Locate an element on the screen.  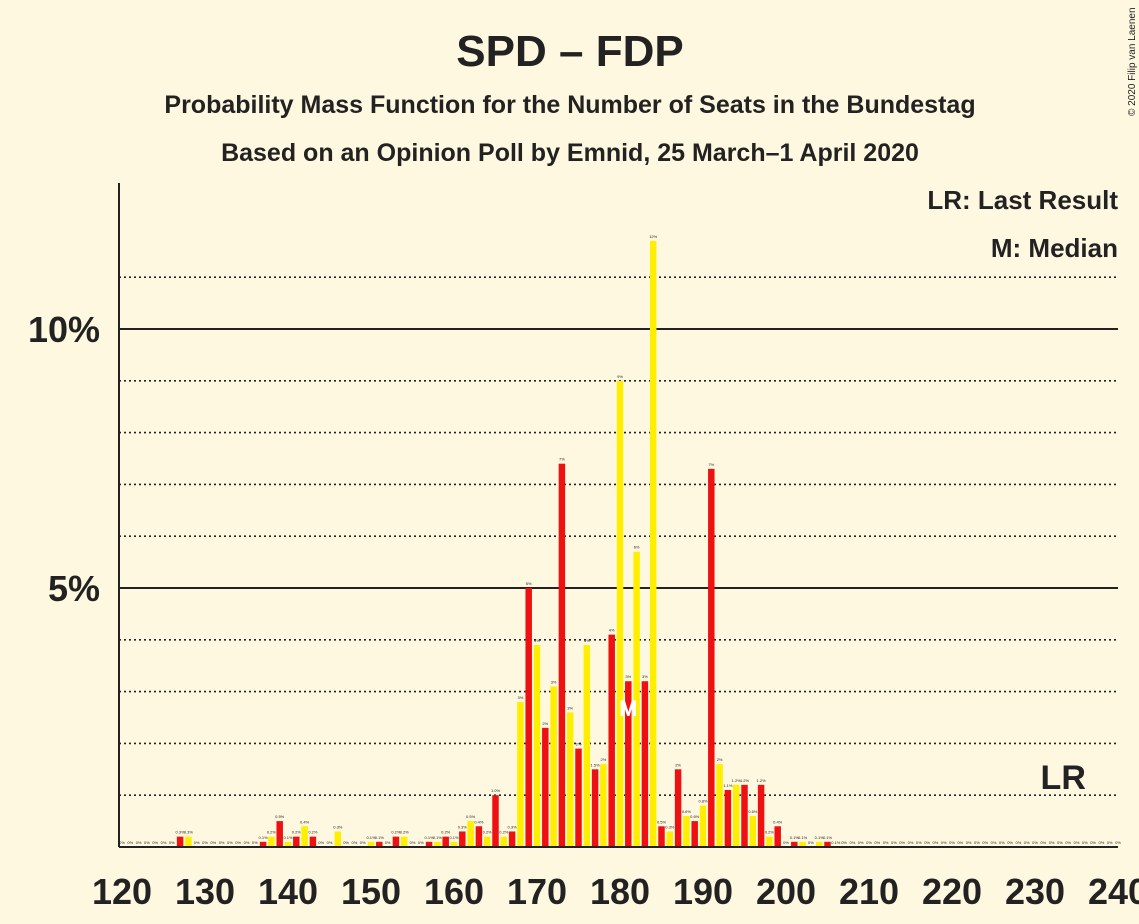
data-label-seat-183: 3% is located at coordinates (645, 676).